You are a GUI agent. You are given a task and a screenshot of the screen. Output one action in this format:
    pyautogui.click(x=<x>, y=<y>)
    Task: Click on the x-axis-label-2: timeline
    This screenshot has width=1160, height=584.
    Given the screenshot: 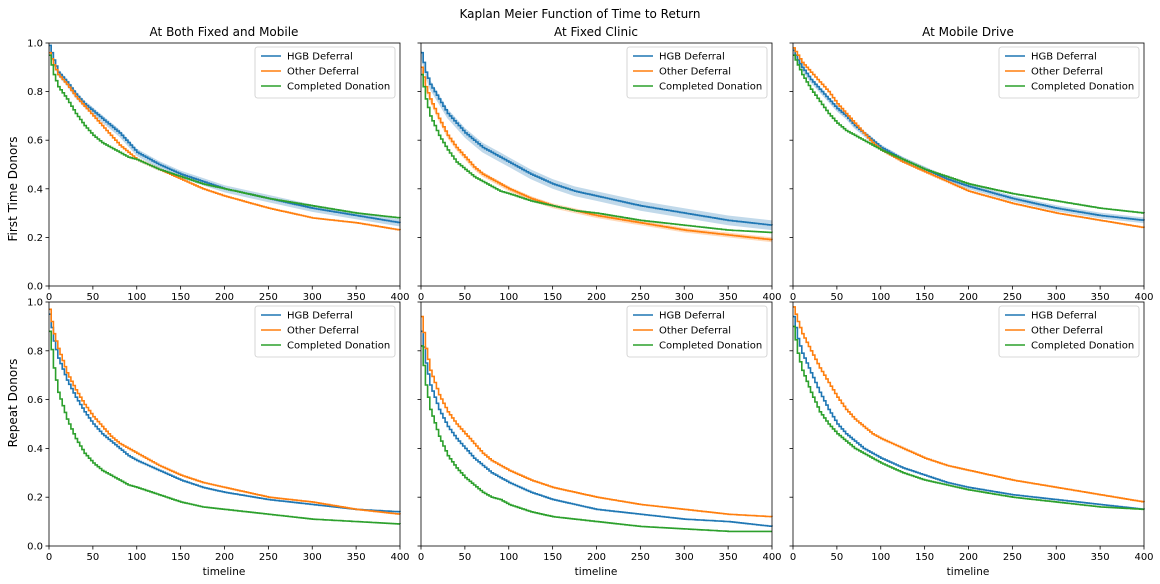 What is the action you would take?
    pyautogui.click(x=596, y=572)
    